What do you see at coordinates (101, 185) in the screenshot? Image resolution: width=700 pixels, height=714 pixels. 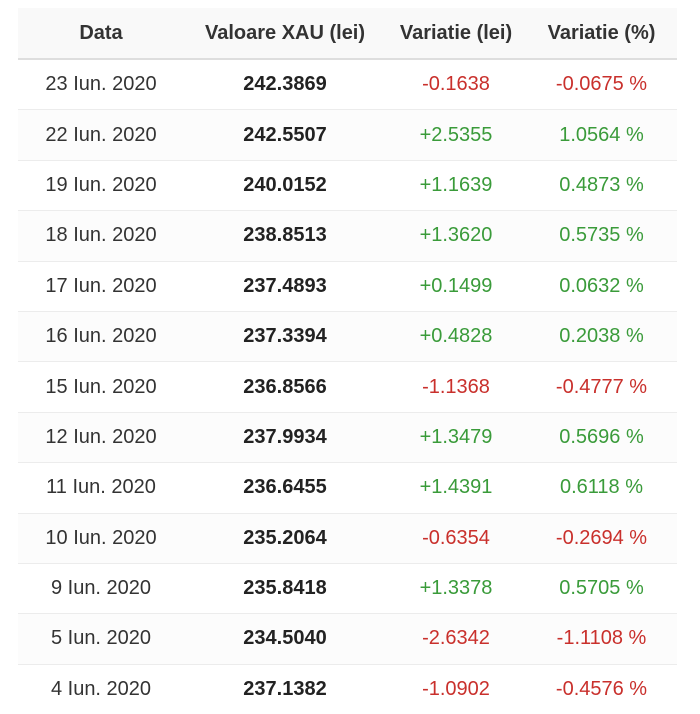 I see `date-cell: 19 Iun. 2020` at bounding box center [101, 185].